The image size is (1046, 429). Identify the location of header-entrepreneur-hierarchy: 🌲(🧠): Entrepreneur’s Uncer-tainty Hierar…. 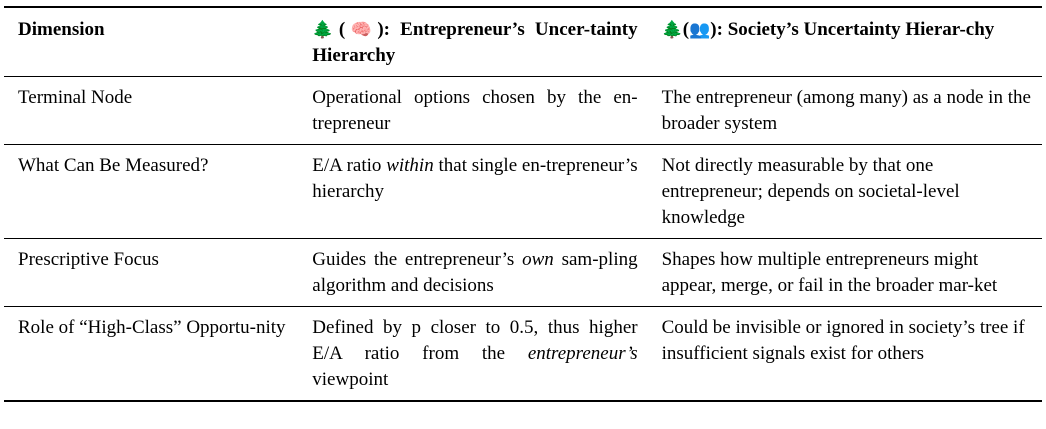
(475, 42).